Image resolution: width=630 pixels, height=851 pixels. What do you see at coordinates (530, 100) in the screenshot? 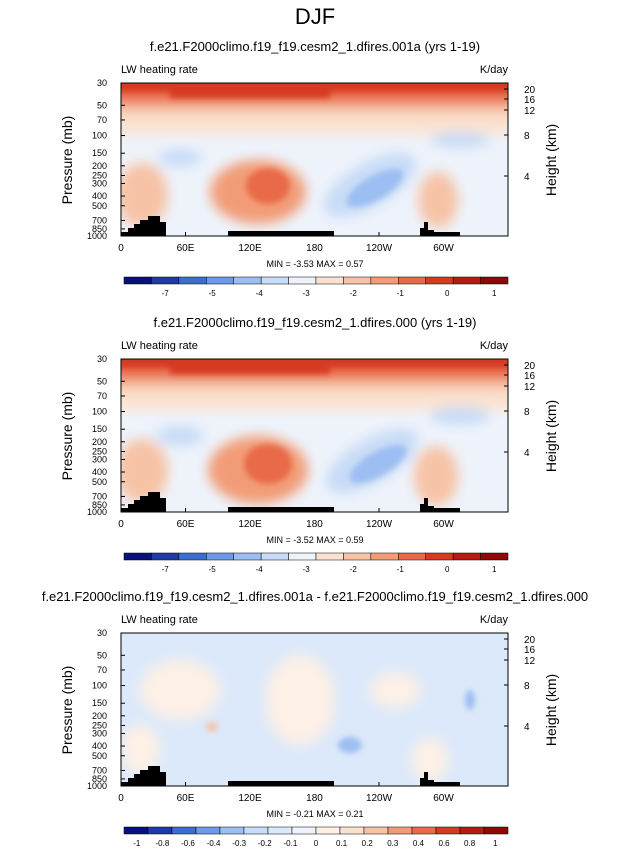
I see `y2-tick-label: 16` at bounding box center [530, 100].